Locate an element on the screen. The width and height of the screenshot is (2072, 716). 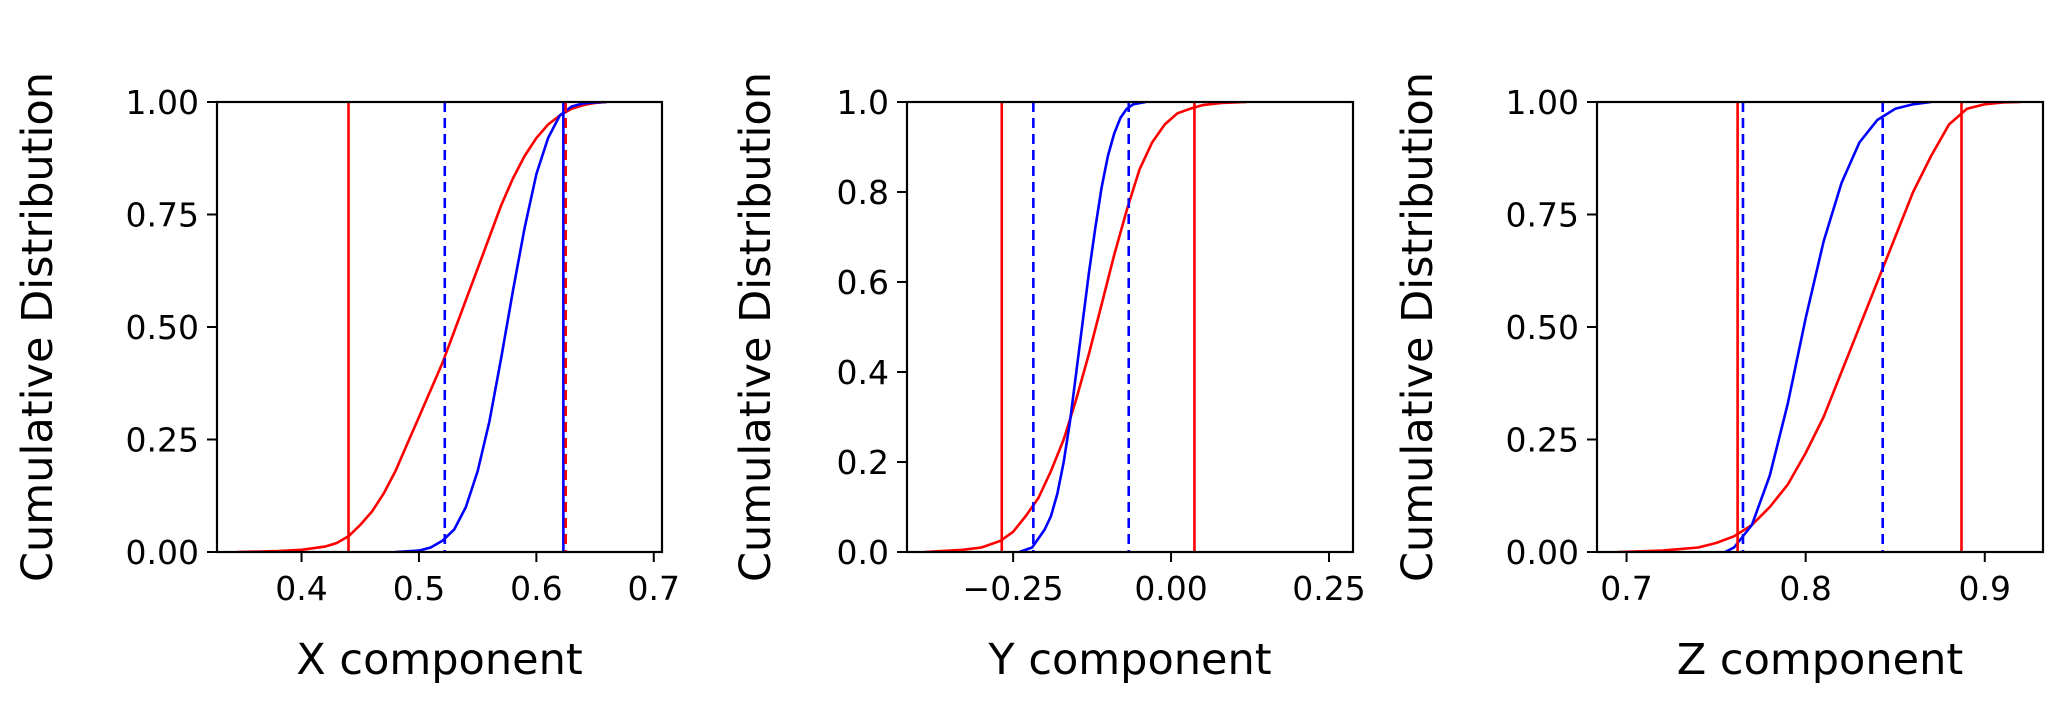
x-tick-label: 0.5 is located at coordinates (419, 588).